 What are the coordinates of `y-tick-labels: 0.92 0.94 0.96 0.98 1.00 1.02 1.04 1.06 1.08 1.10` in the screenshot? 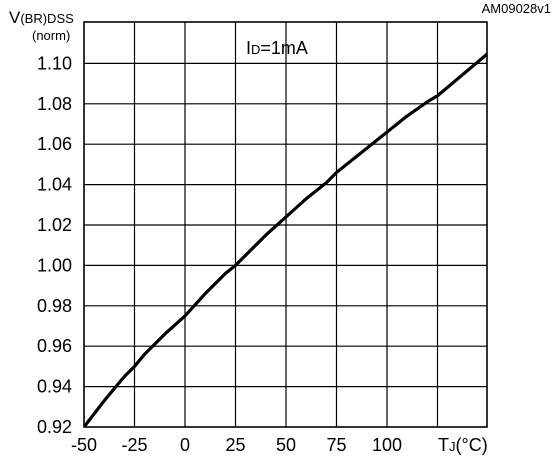 It's located at (54, 245).